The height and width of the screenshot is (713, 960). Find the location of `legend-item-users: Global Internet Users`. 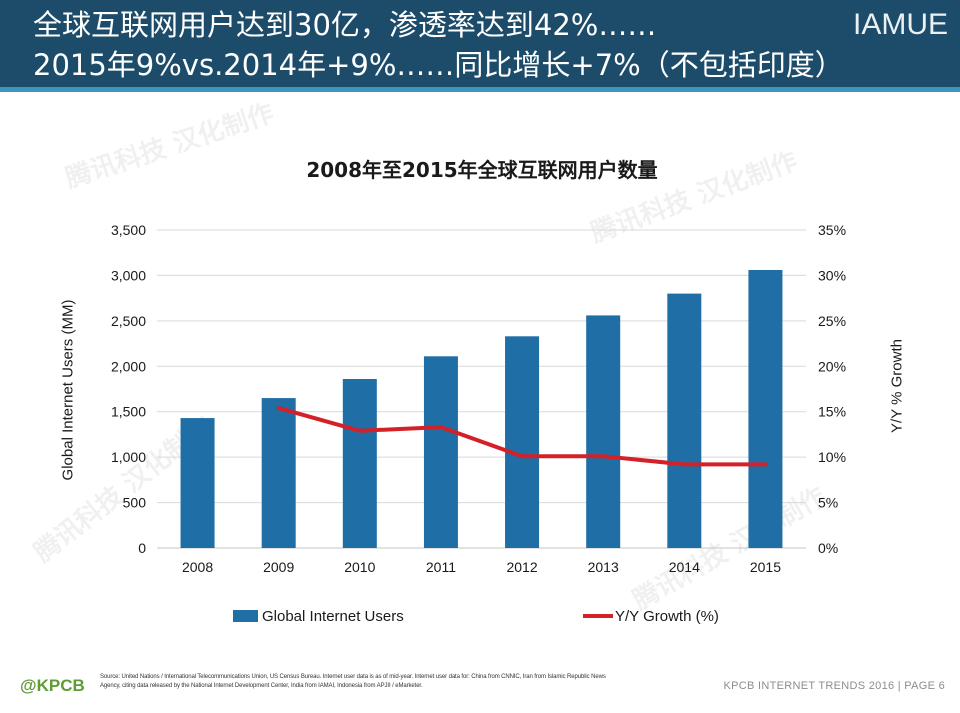

legend-item-users: Global Internet Users is located at coordinates (318, 616).